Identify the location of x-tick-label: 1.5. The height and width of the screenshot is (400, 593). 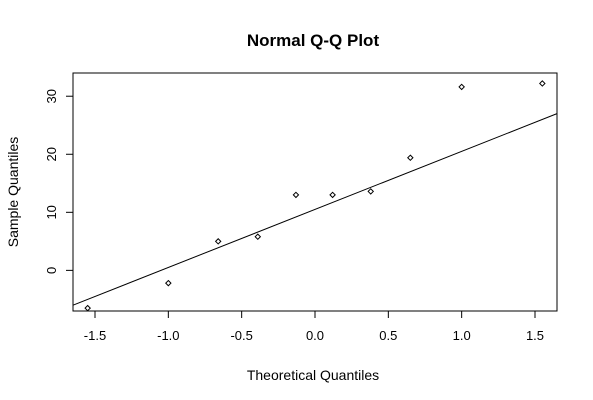
(535, 335).